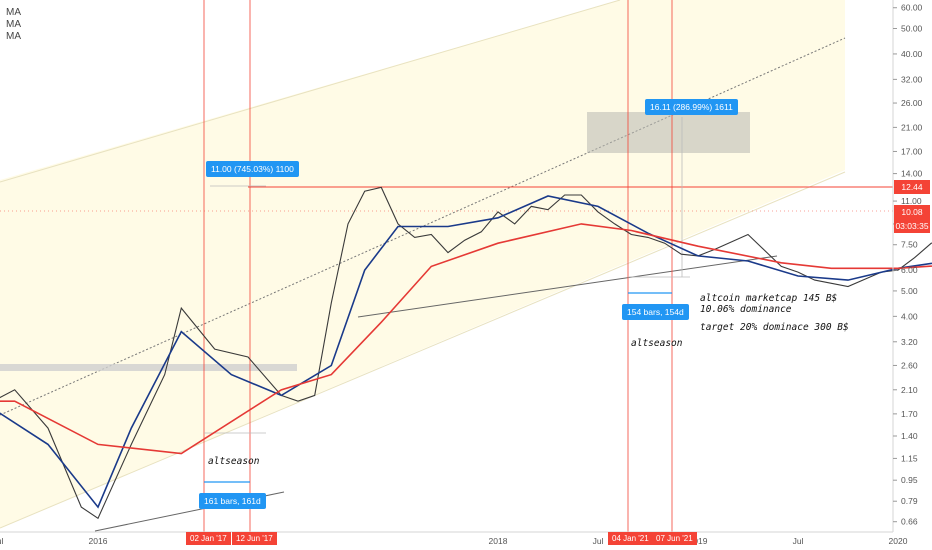 The width and height of the screenshot is (932, 550). Describe the element at coordinates (912, 79) in the screenshot. I see `y-tick-label-4: 32.00` at that location.